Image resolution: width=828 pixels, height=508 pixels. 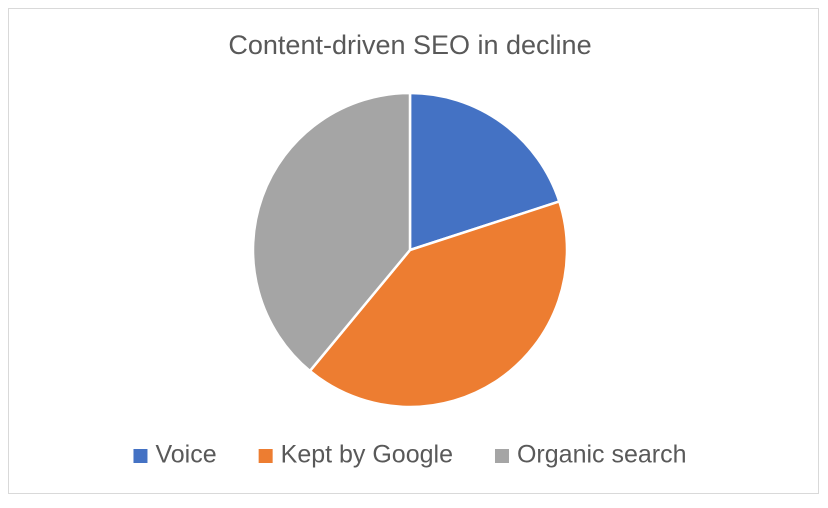 I want to click on legend-label: Voice, so click(x=185, y=455).